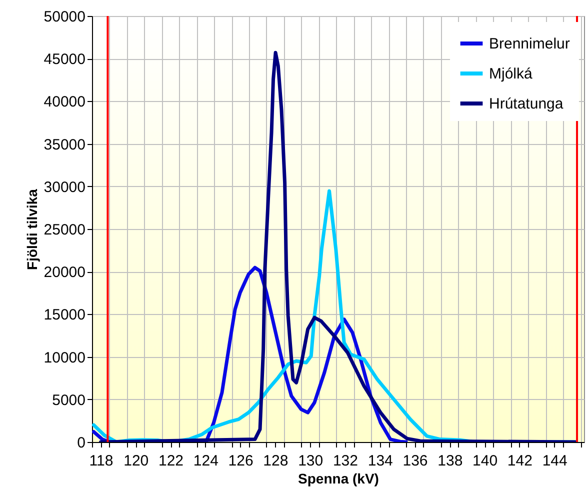 Image resolution: width=588 pixels, height=502 pixels. I want to click on y-tick-label: 40000, so click(65, 102).